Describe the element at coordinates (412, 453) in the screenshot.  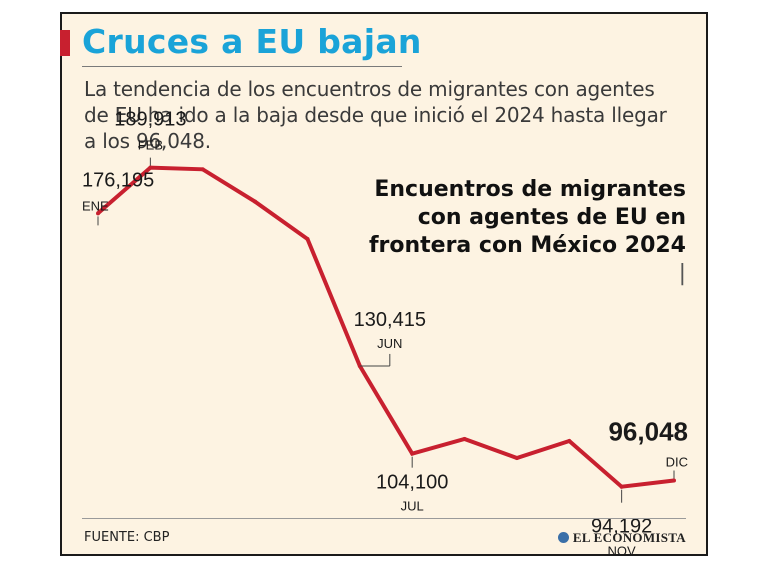
I see `data-point-jul` at that location.